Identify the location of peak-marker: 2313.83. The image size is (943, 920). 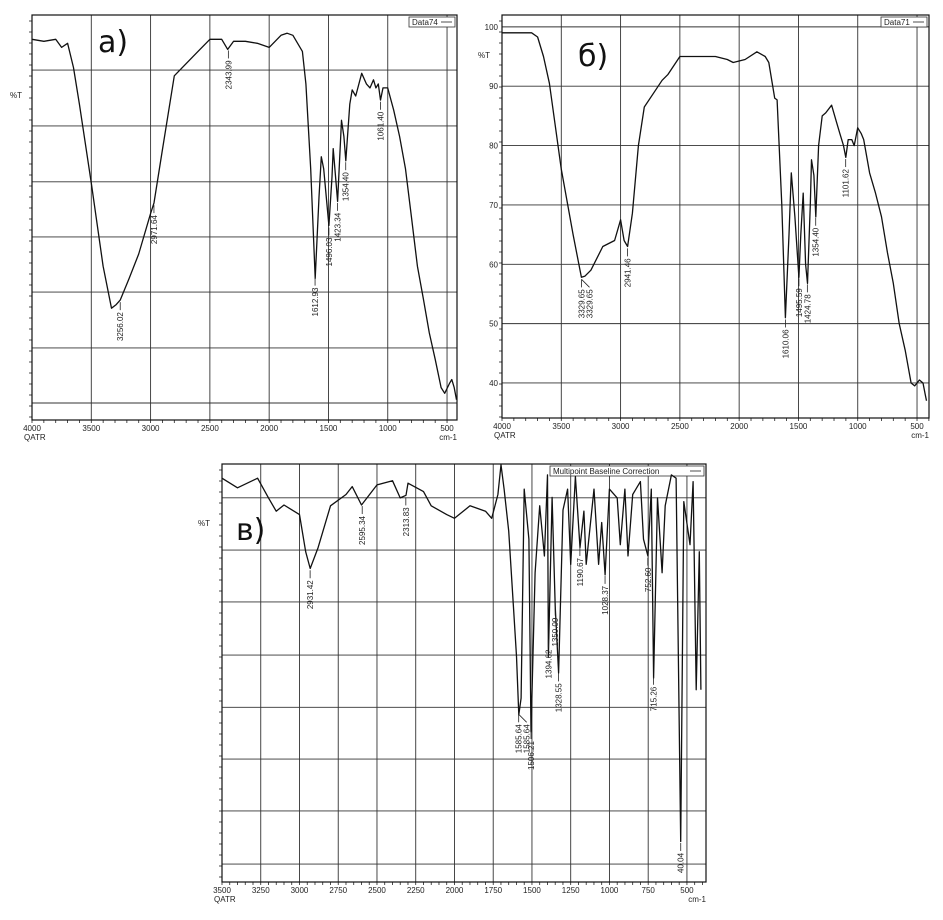
(406, 516).